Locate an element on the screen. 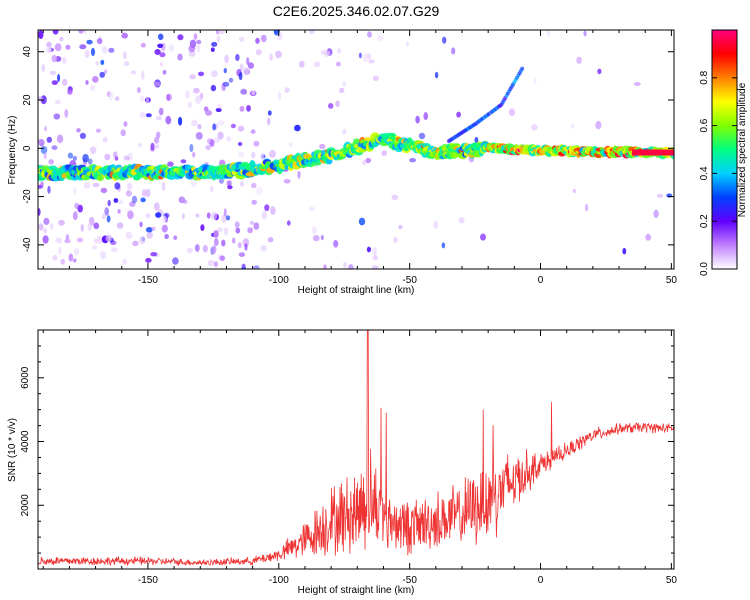  colorbar-tick-label: 0.4 is located at coordinates (704, 173).